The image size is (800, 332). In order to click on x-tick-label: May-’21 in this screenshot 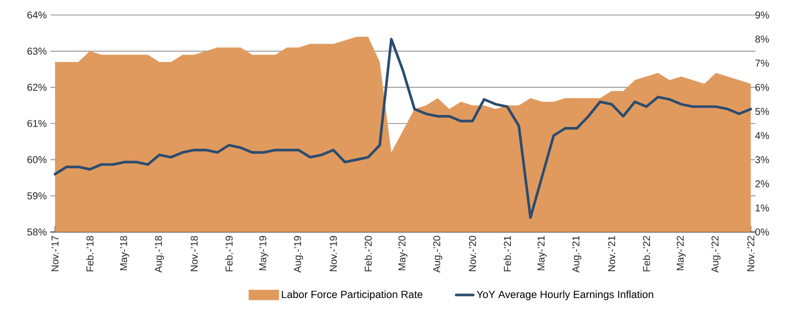, I will do `click(542, 253)`.